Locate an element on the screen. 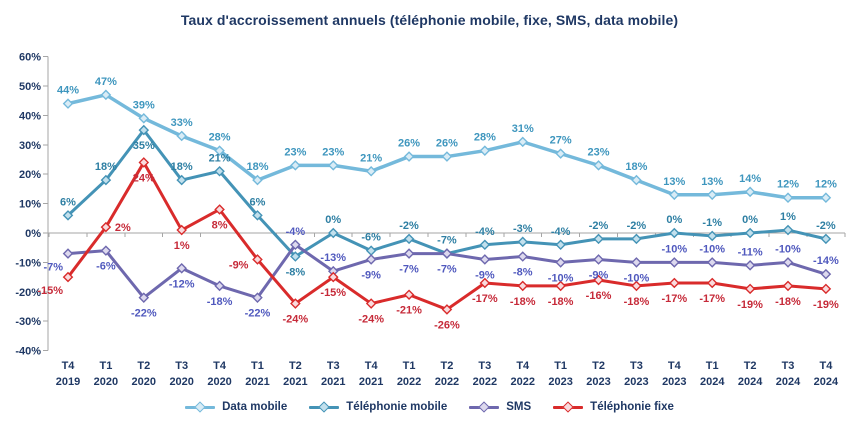 The height and width of the screenshot is (429, 859). svg-text: -17% is located at coordinates (712, 299).